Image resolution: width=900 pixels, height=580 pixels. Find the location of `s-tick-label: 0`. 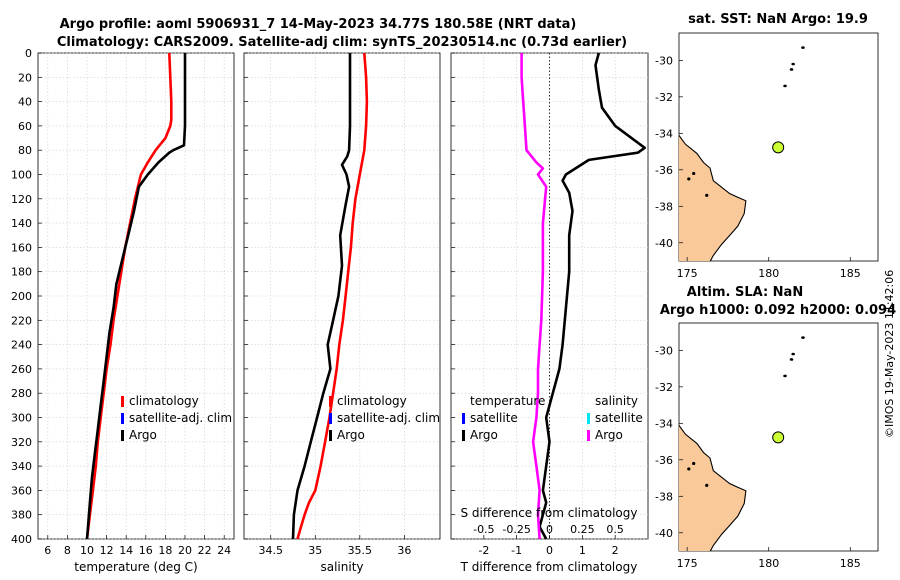

s-tick-label: 0 is located at coordinates (549, 529).